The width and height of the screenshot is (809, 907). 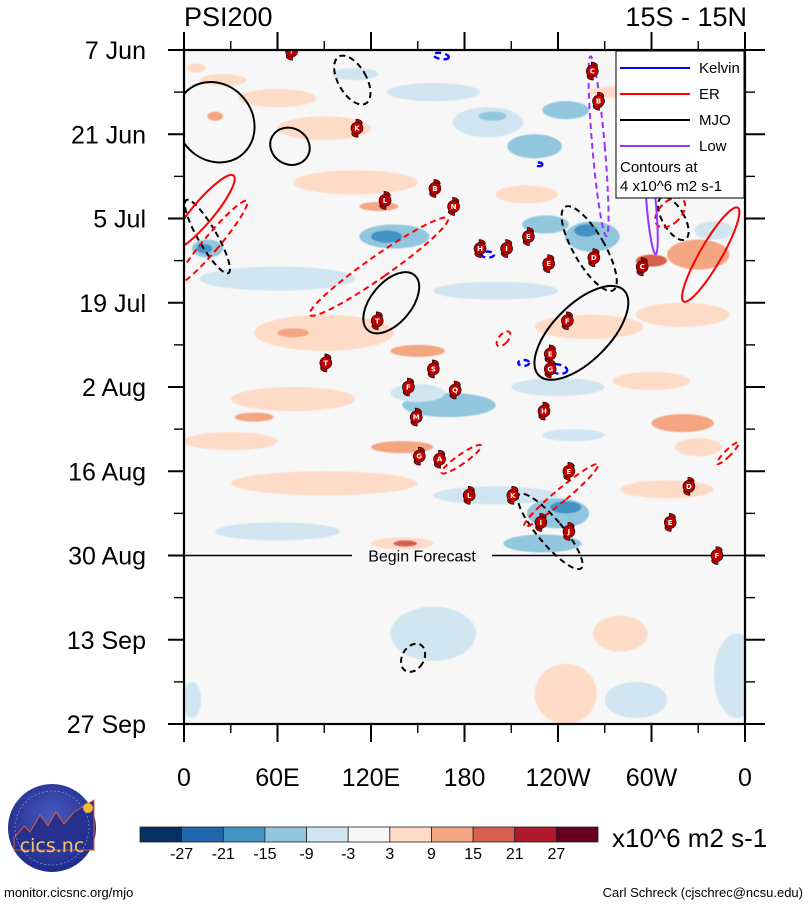 I want to click on legend-label-mjo: MJO, so click(x=715, y=120).